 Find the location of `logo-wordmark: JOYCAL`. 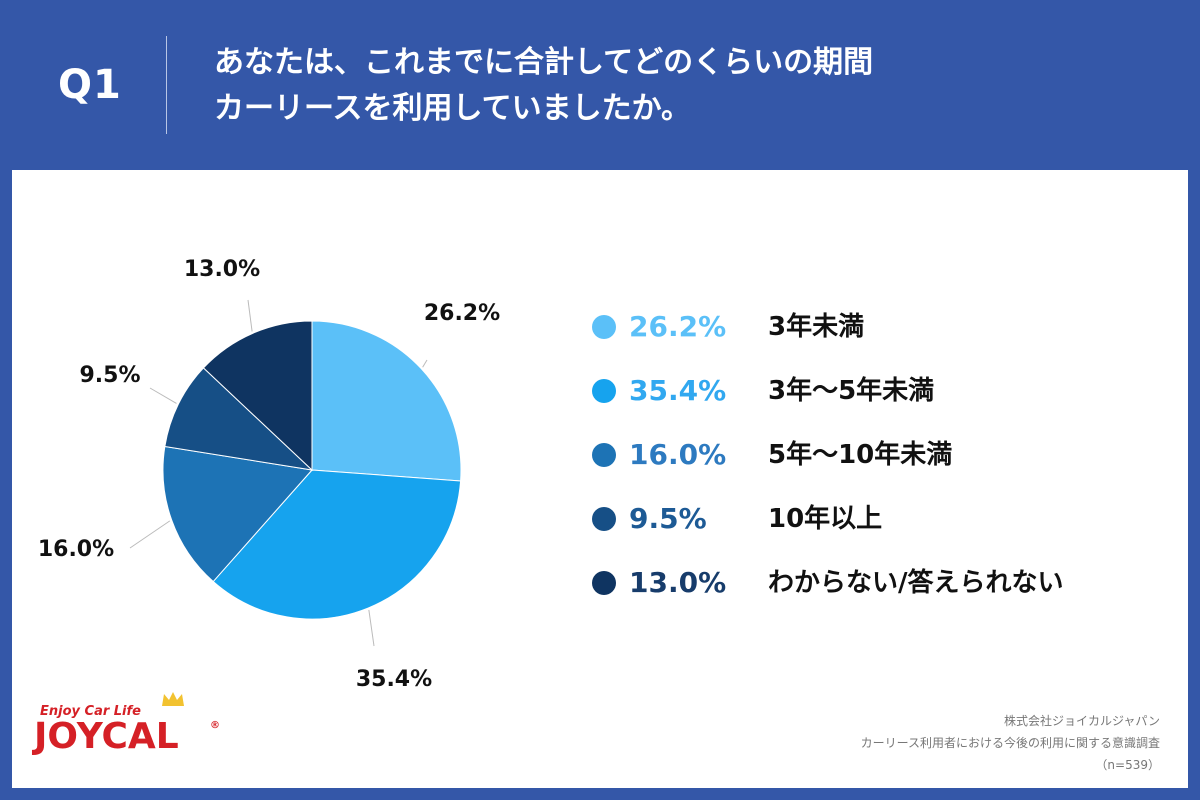

logo-wordmark: JOYCAL is located at coordinates (106, 736).